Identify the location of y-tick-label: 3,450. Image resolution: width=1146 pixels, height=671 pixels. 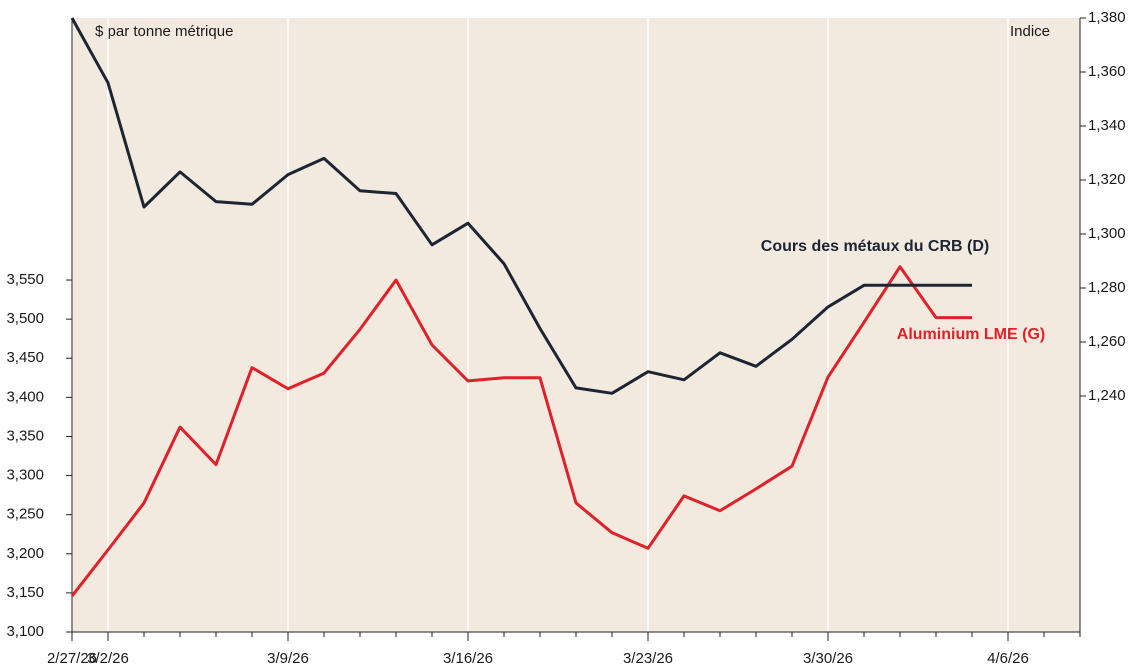
(25, 357).